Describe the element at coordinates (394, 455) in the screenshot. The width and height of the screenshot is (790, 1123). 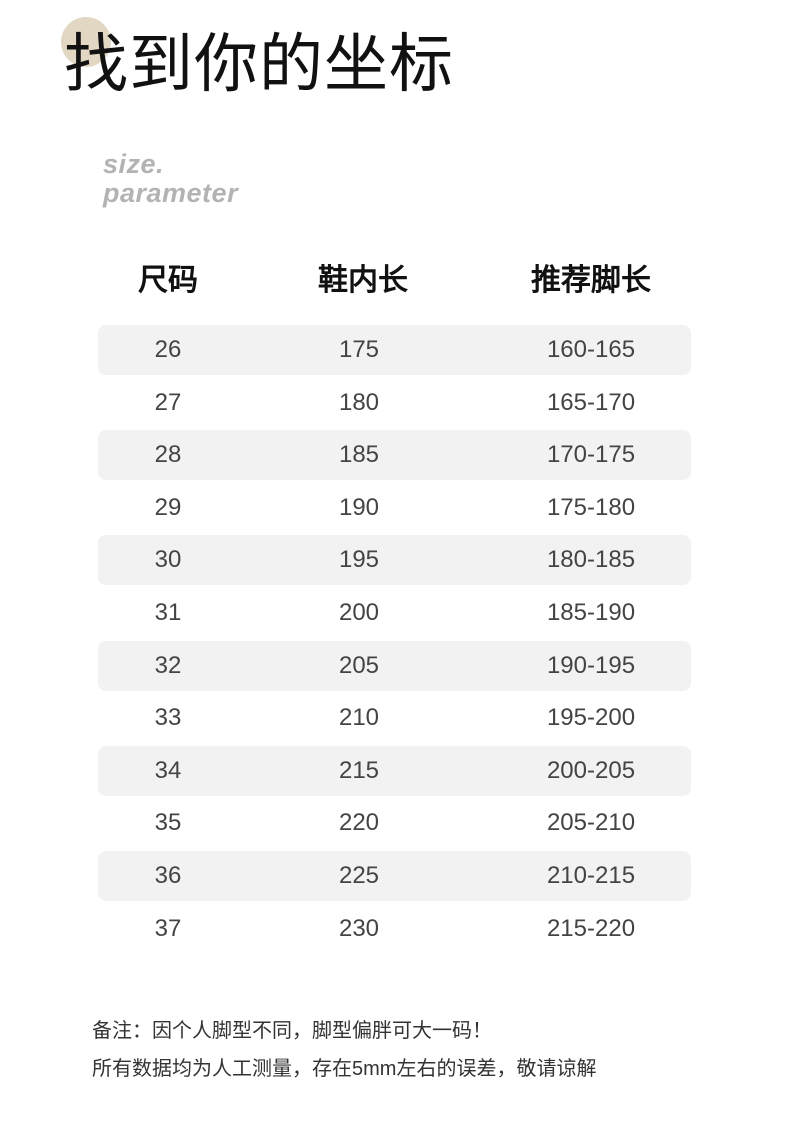
I see `table-row: 28 185 170-175` at that location.